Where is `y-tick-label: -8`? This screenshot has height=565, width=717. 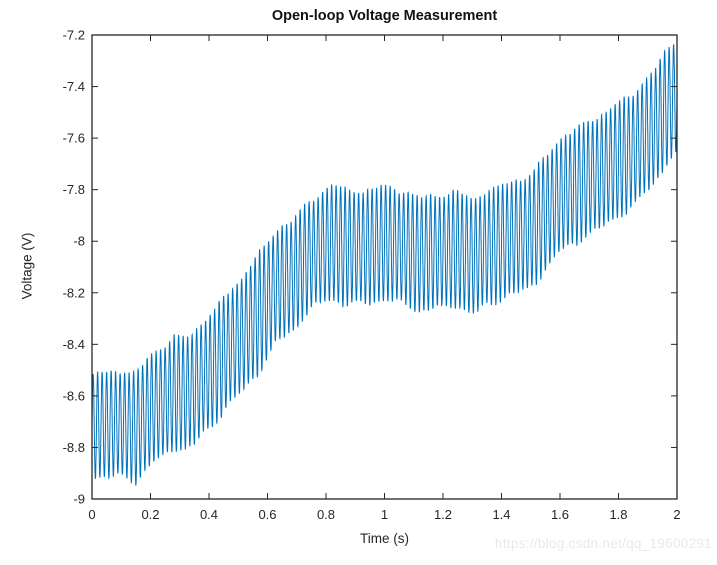
y-tick-label: -8 is located at coordinates (79, 241).